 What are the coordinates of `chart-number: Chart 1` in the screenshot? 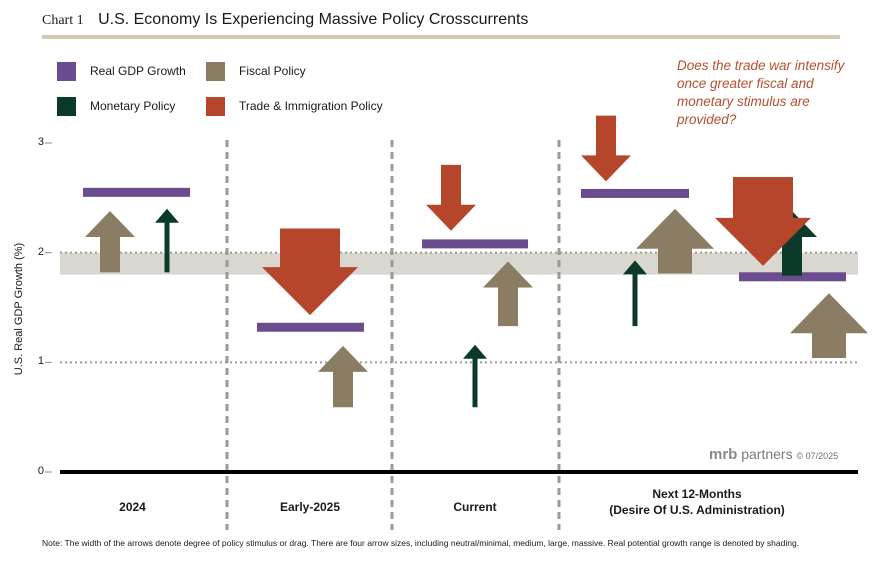 It's located at (63, 20).